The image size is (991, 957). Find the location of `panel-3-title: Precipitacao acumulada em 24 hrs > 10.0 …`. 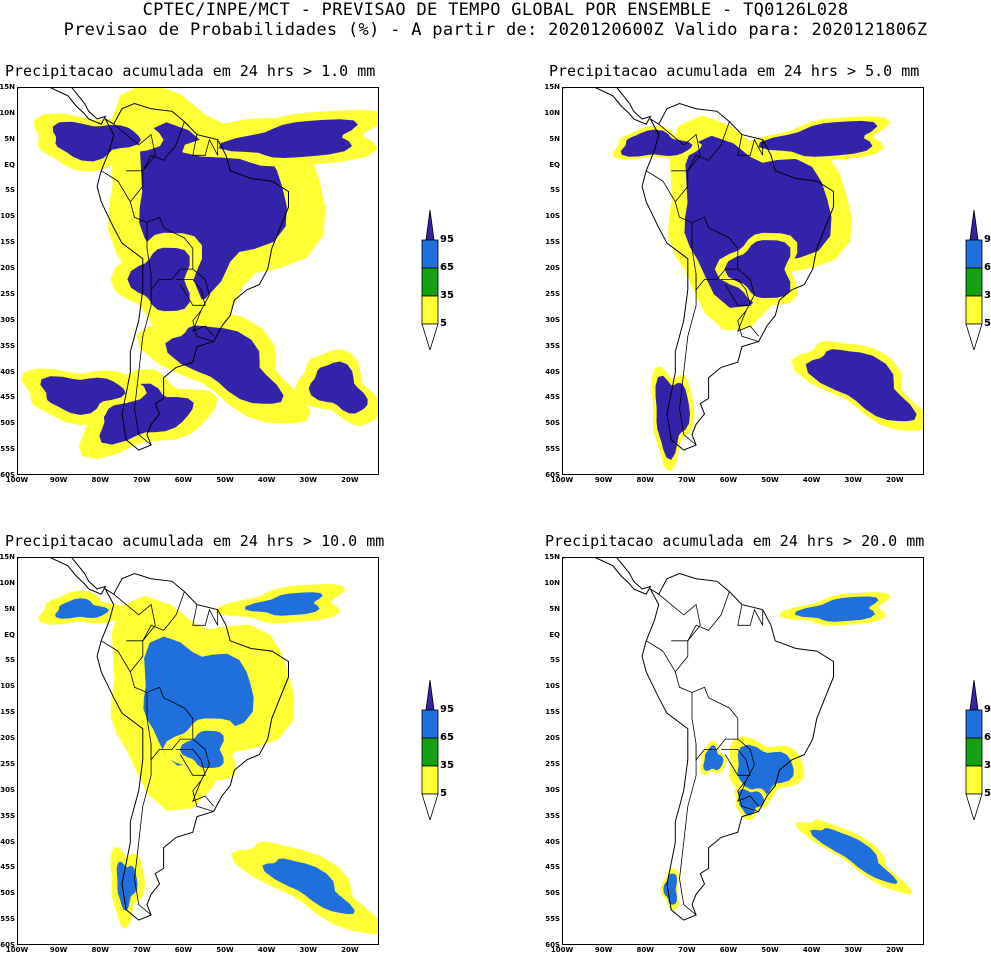

panel-3-title: Precipitacao acumulada em 24 hrs > 10.0 … is located at coordinates (195, 541).